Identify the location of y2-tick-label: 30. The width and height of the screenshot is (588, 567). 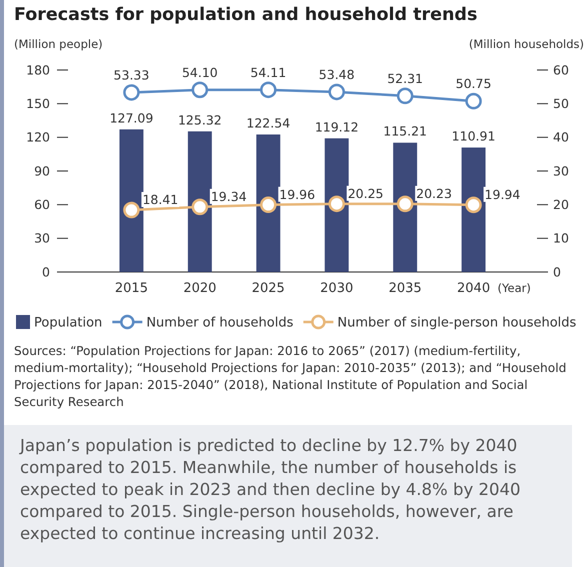
(561, 170).